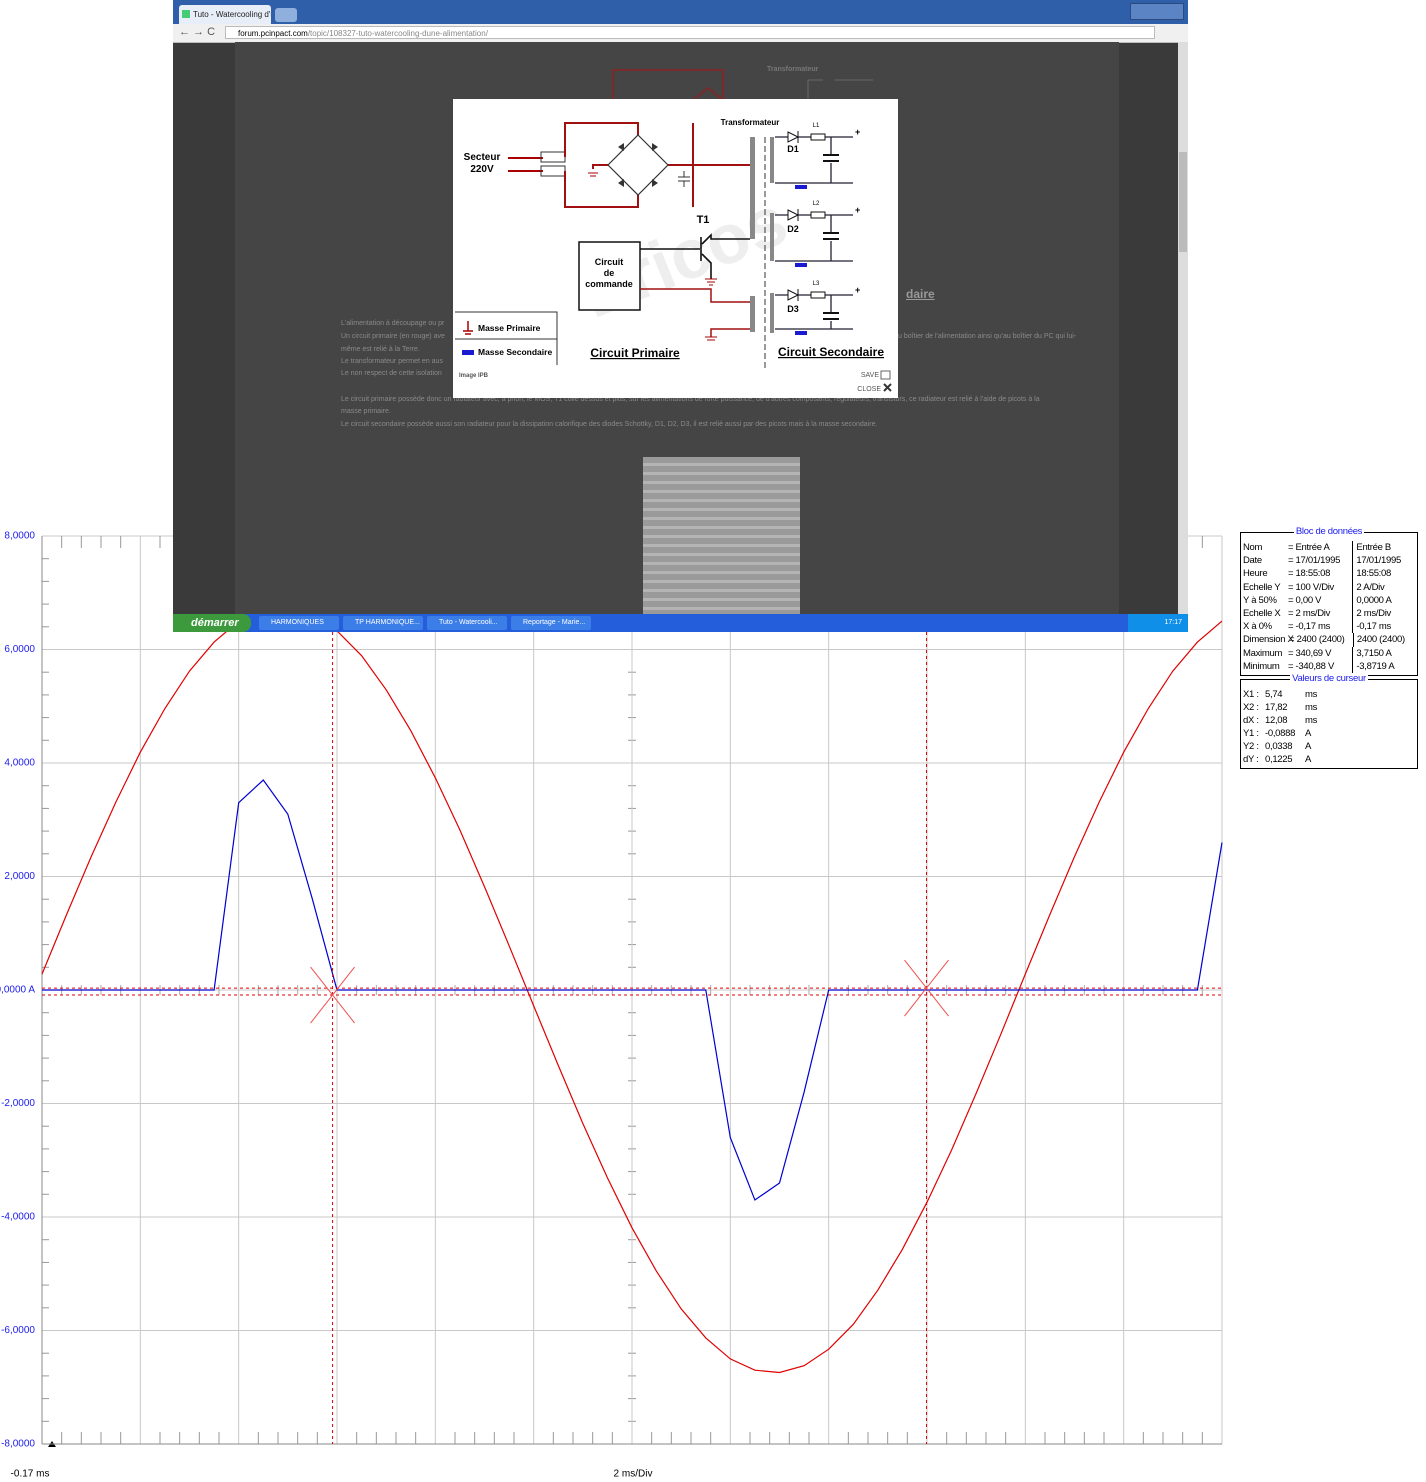 The width and height of the screenshot is (1426, 1482). What do you see at coordinates (1383, 653) in the screenshot?
I see `panel-cell: 3,7150 A` at bounding box center [1383, 653].